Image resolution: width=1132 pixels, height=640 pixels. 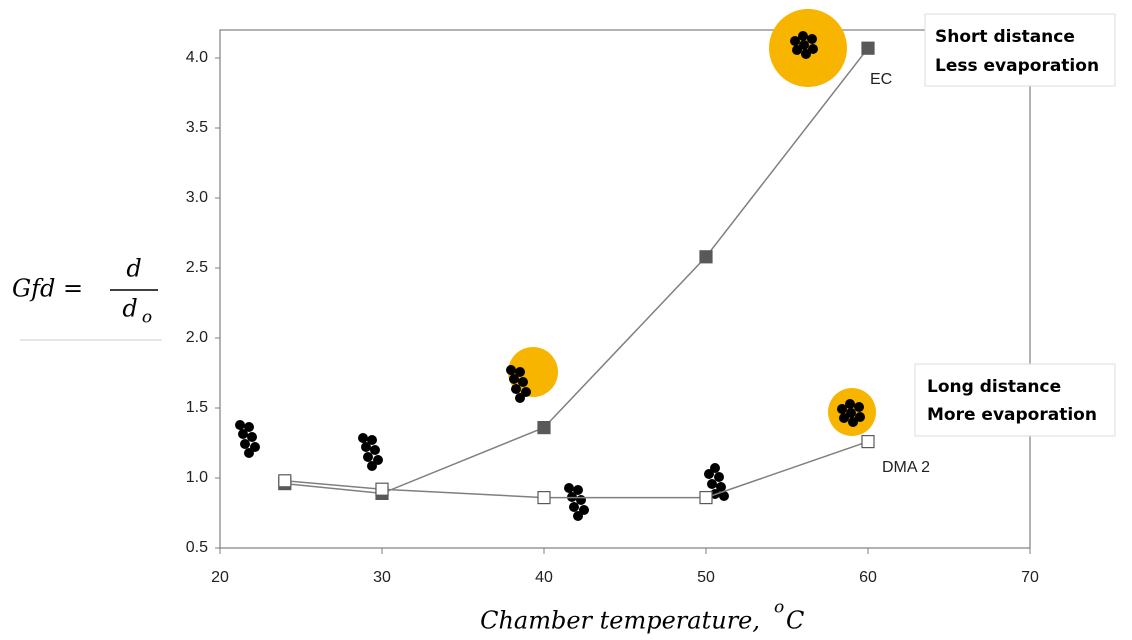 I want to click on x-tick-label: 20, so click(x=220, y=577).